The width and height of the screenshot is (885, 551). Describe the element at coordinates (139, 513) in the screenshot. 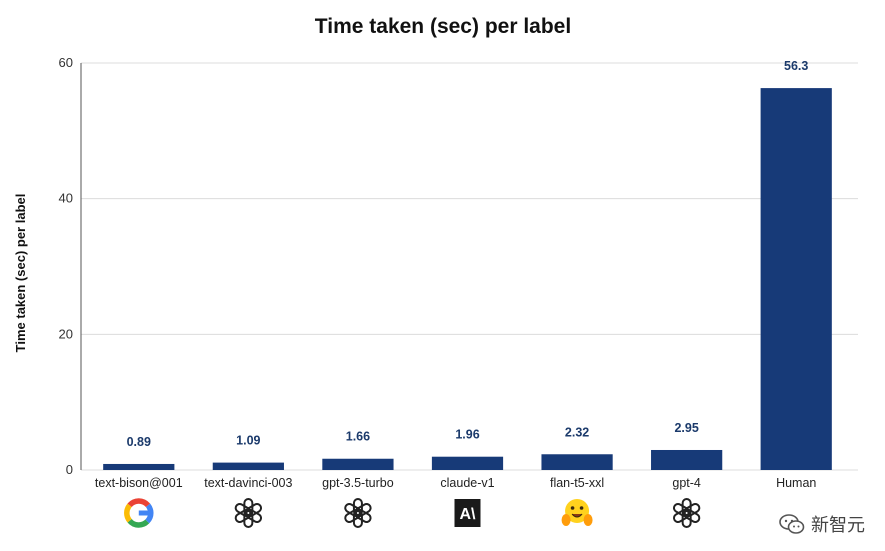

I see `google-icon` at that location.